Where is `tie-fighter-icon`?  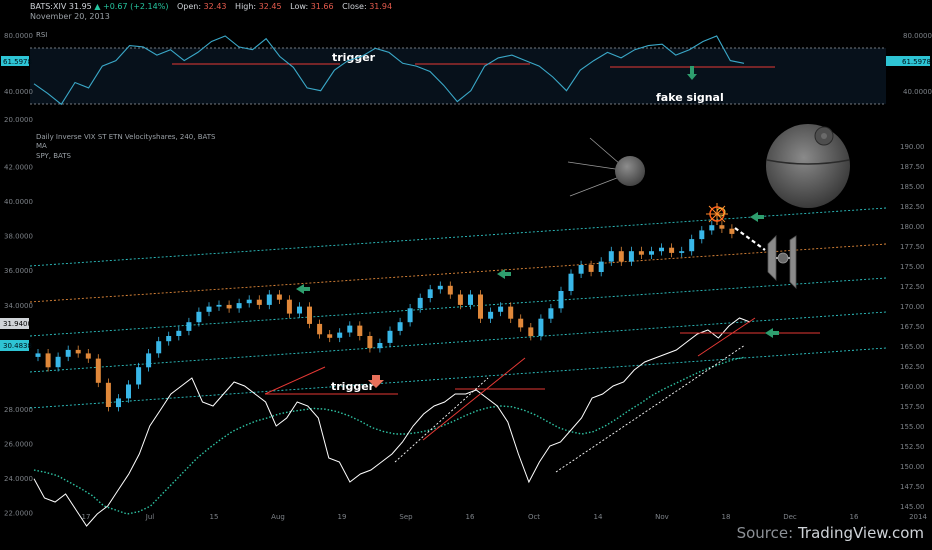 tie-fighter-icon is located at coordinates (782, 262).